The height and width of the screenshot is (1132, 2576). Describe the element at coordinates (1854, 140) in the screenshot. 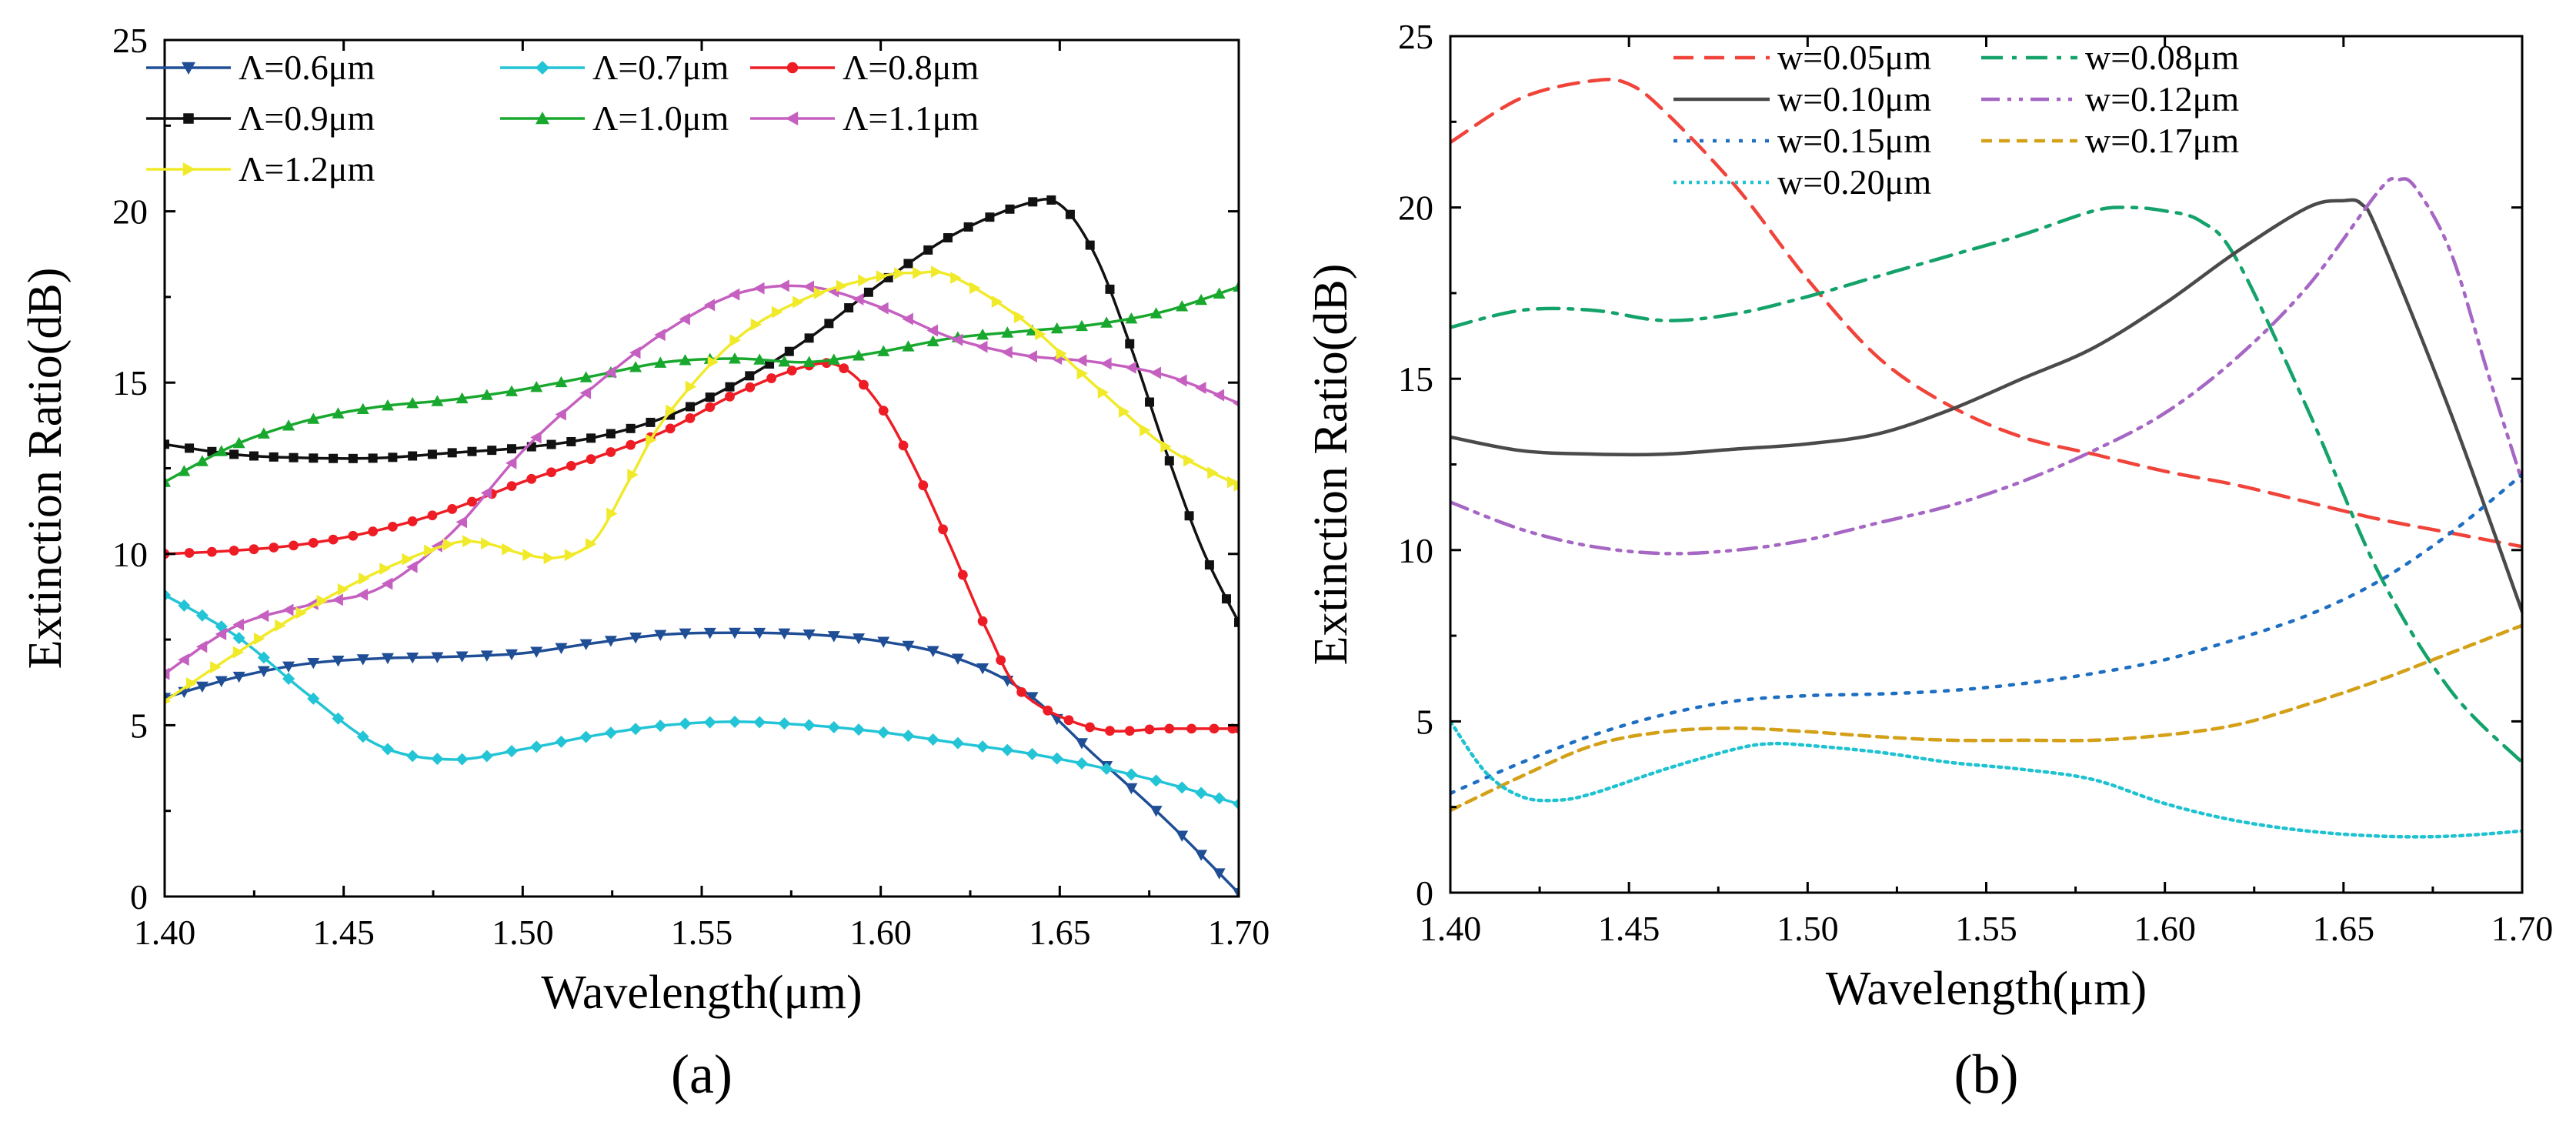

I see `legend-label-4: w=0.15μm` at that location.